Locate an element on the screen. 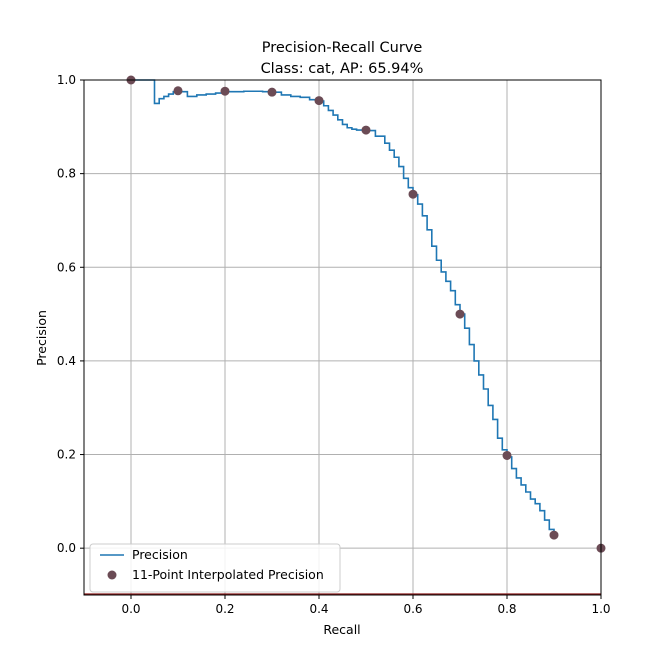 The height and width of the screenshot is (668, 668). y-axis-label: Precision is located at coordinates (41, 338).